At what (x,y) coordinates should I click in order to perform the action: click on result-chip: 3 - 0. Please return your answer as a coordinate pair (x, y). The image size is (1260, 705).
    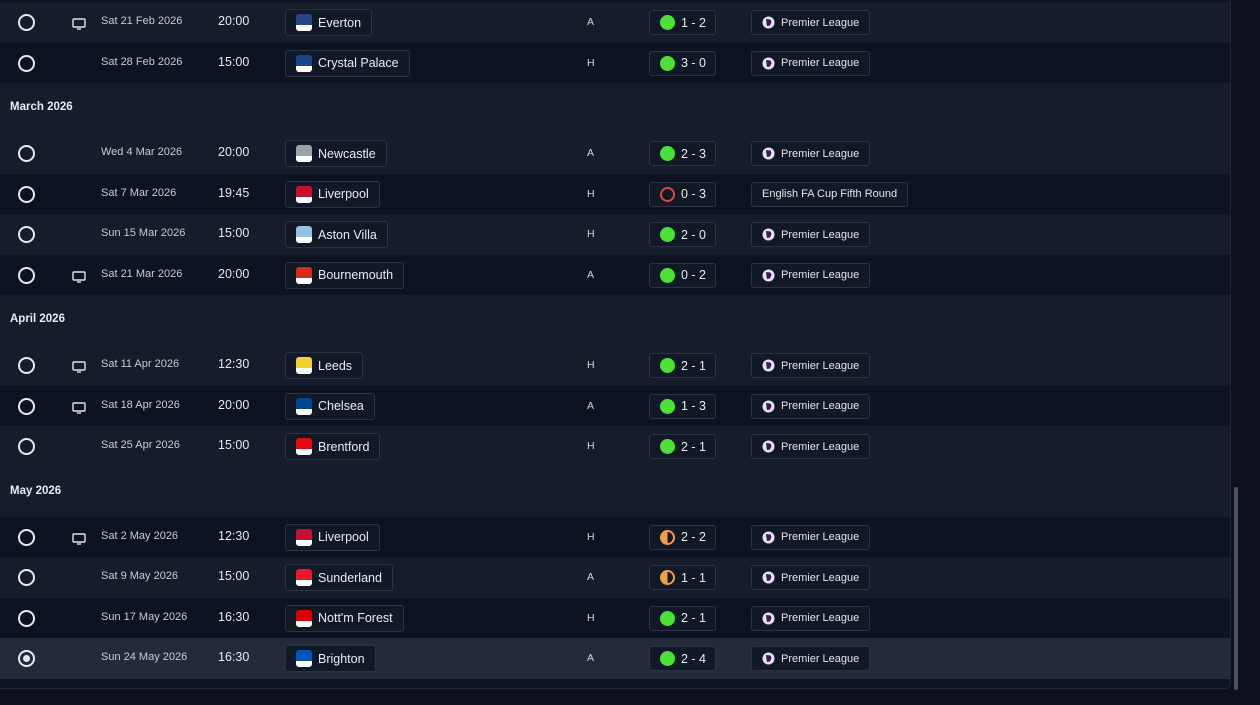
    Looking at the image, I should click on (683, 63).